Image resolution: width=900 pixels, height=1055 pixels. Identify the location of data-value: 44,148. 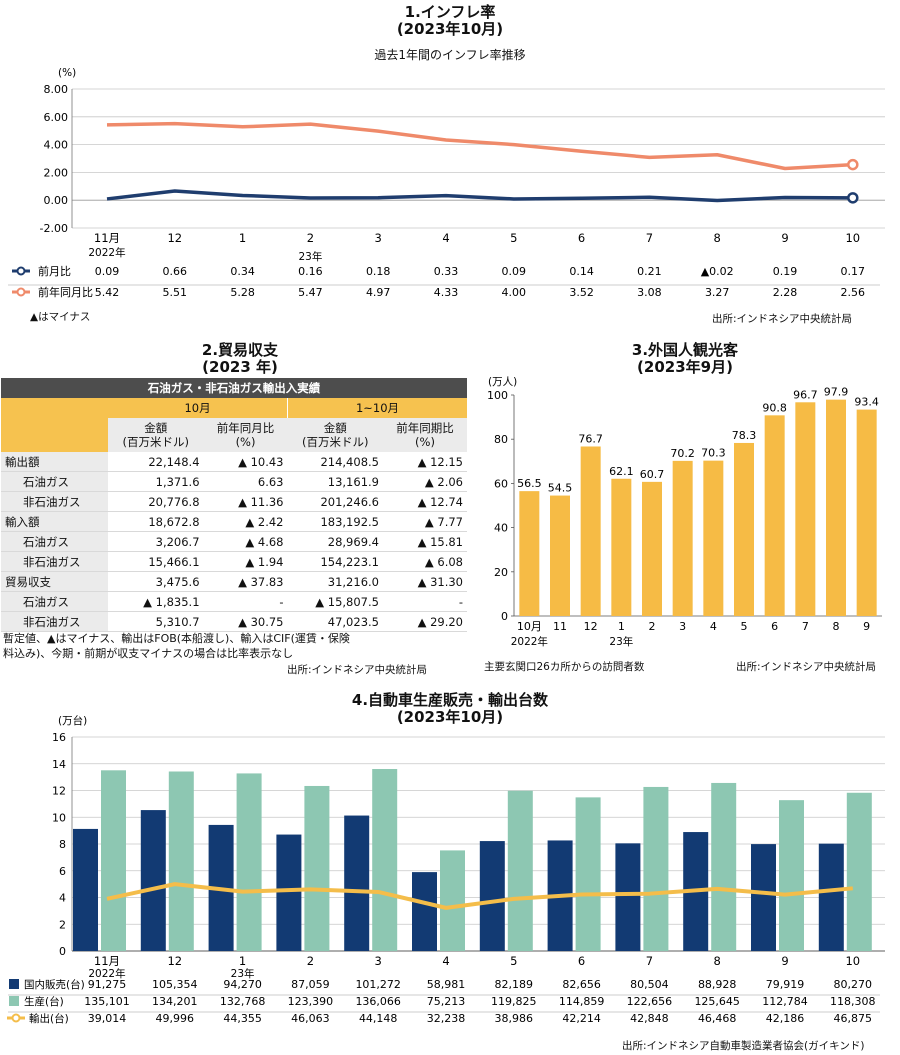
(378, 1018).